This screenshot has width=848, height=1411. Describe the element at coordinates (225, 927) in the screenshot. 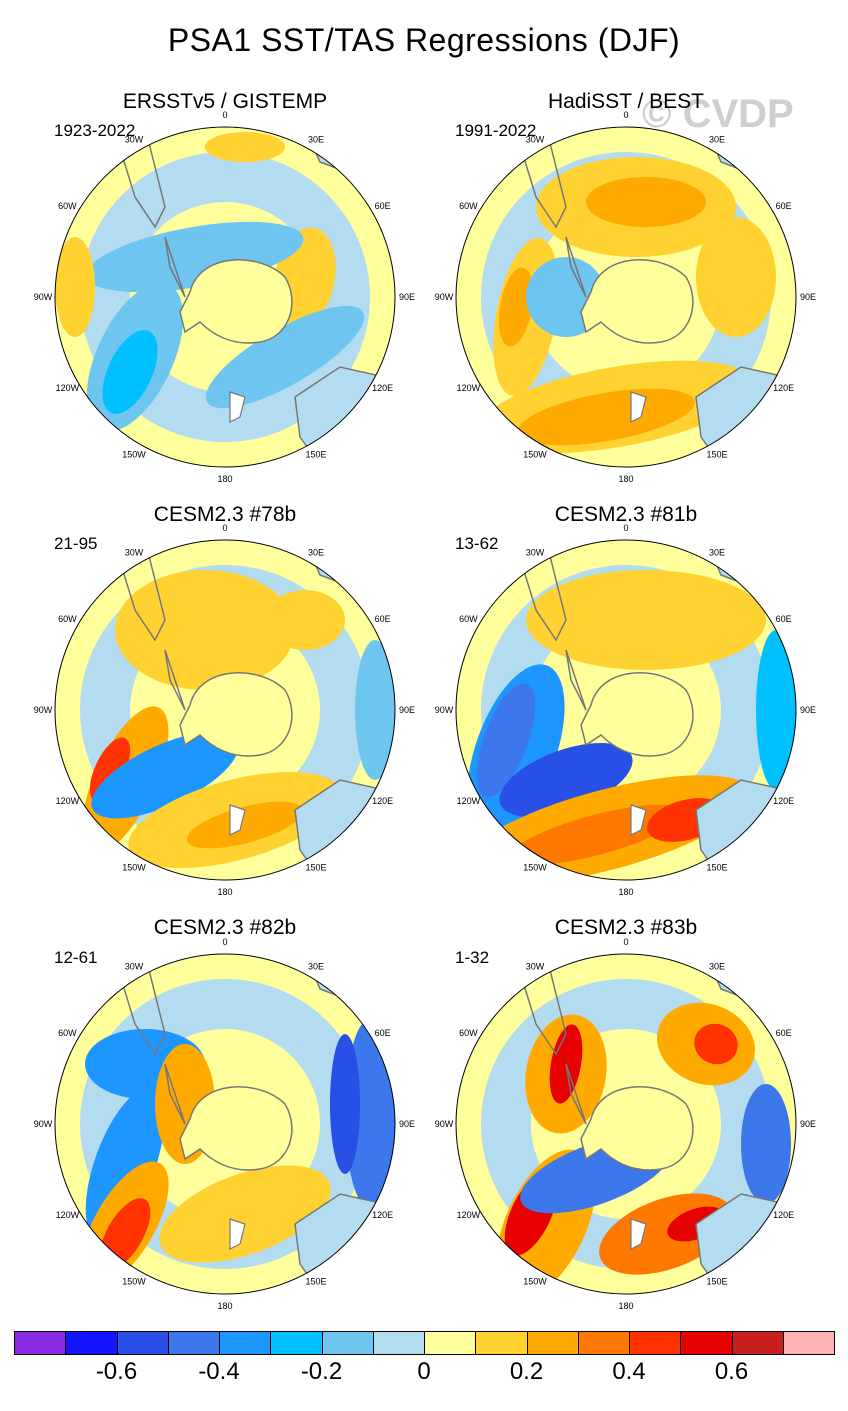

I see `panel-title: CESM2.3 #82b` at that location.